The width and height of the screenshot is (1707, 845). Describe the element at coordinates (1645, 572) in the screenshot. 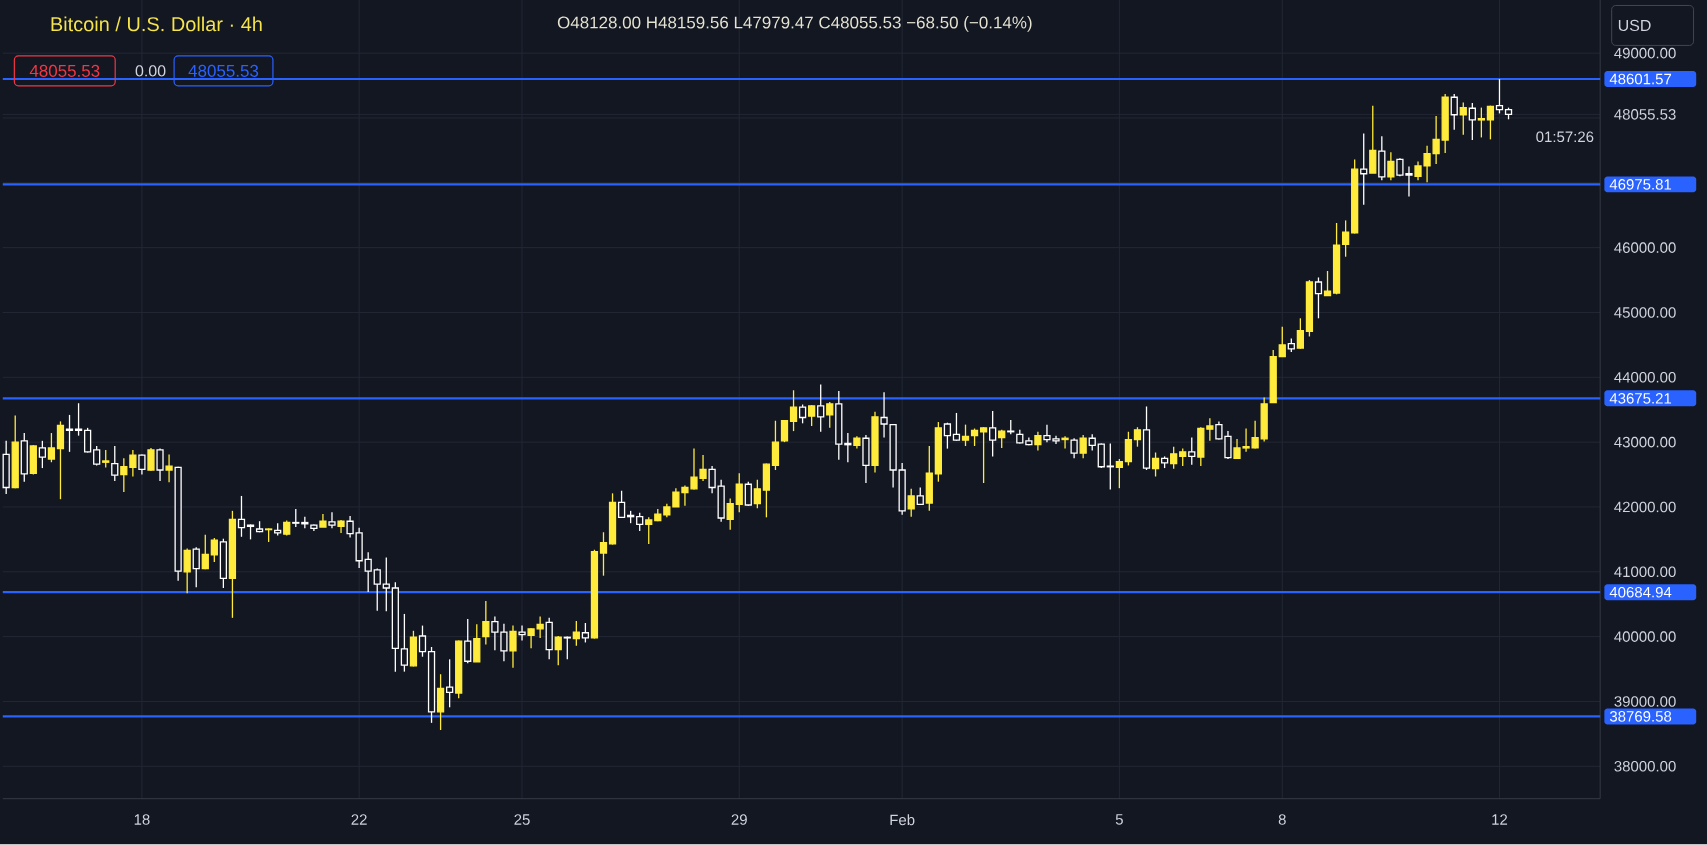

I see `y-tick-label: 41000.00` at that location.